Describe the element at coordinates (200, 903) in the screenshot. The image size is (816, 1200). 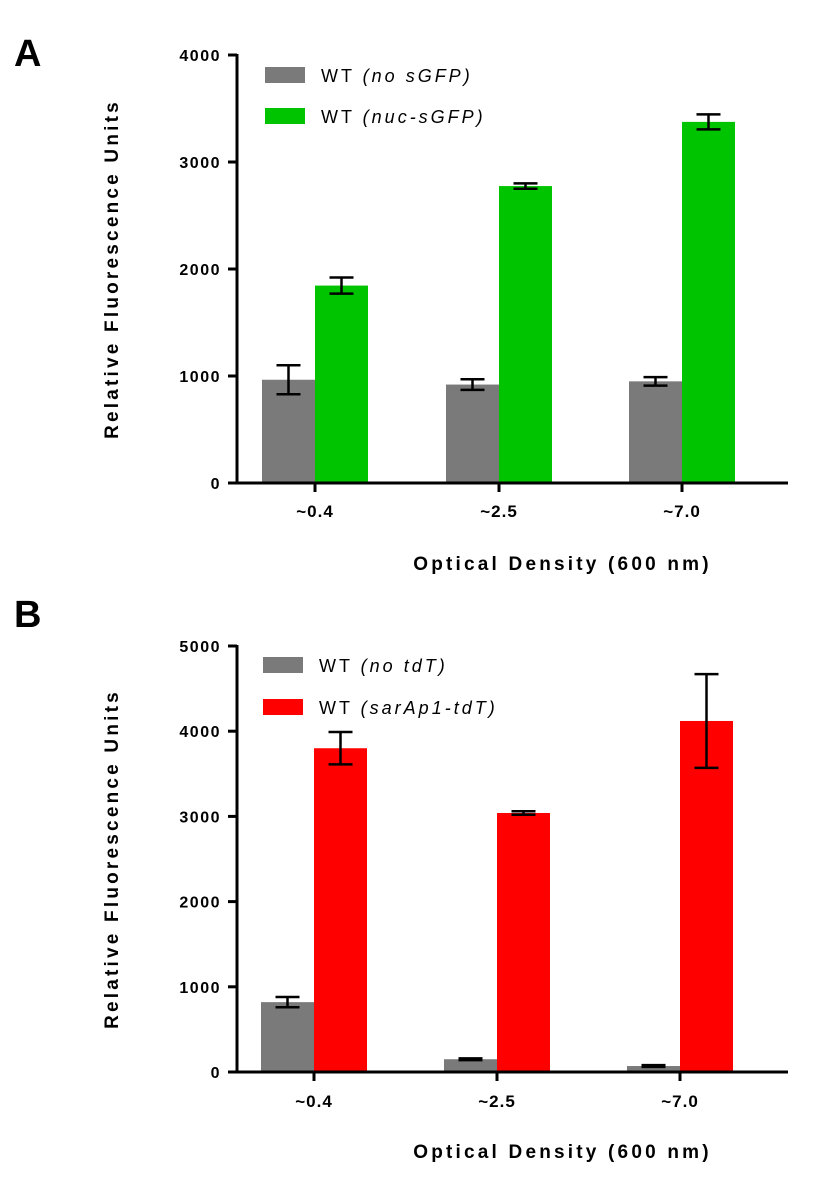
I see `y-tick-label-b-2: 2000` at that location.